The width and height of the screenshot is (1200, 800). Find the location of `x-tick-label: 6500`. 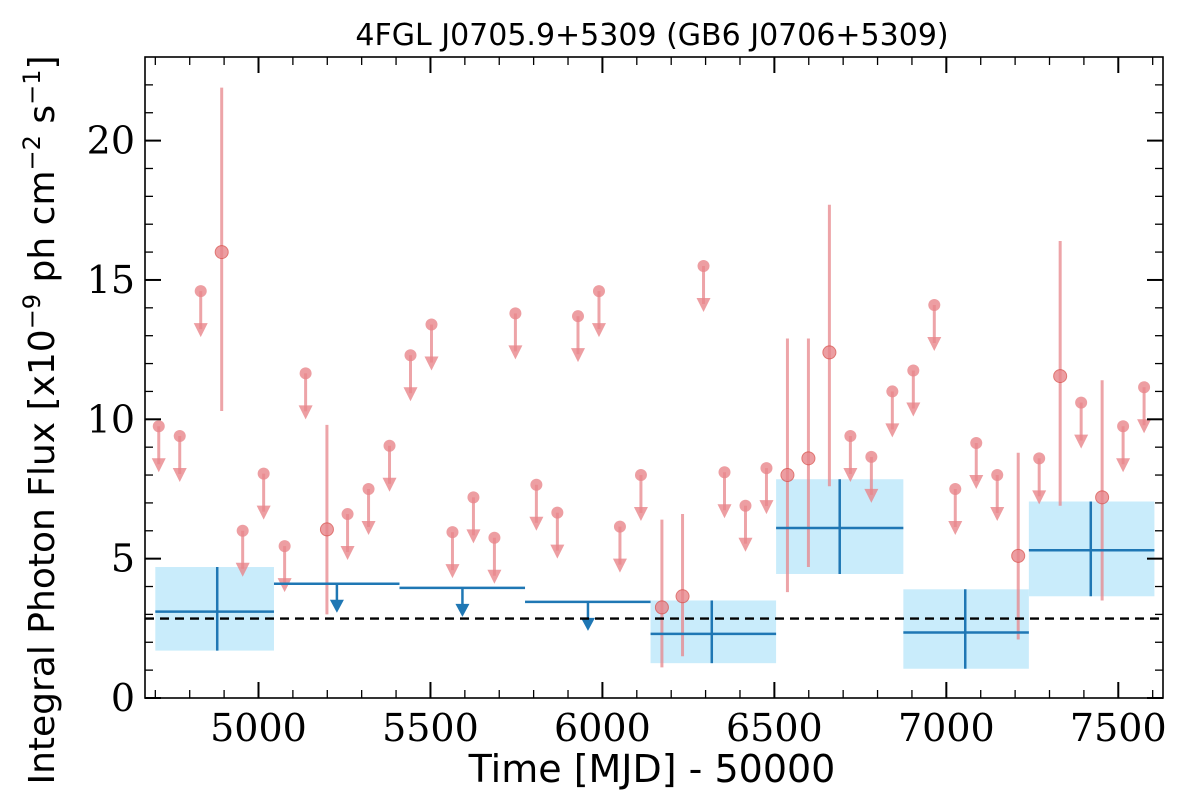

x-tick-label: 6500 is located at coordinates (774, 728).